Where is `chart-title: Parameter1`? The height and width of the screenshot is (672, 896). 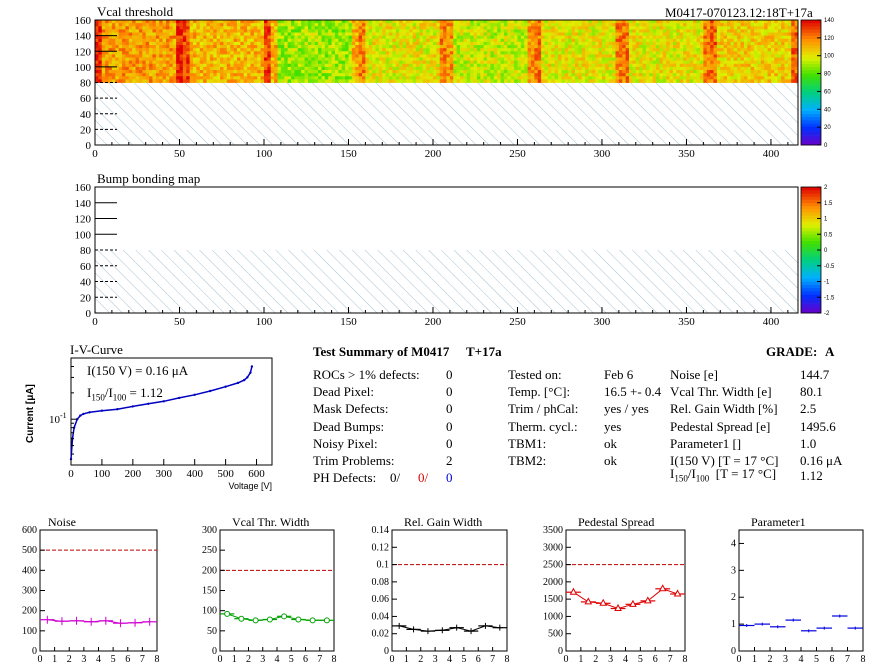
chart-title: Parameter1 is located at coordinates (778, 522).